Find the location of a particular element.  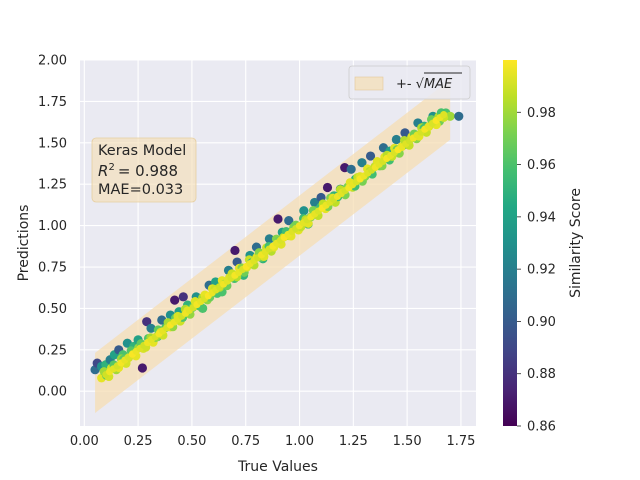

annotation-box is located at coordinates (144, 170).